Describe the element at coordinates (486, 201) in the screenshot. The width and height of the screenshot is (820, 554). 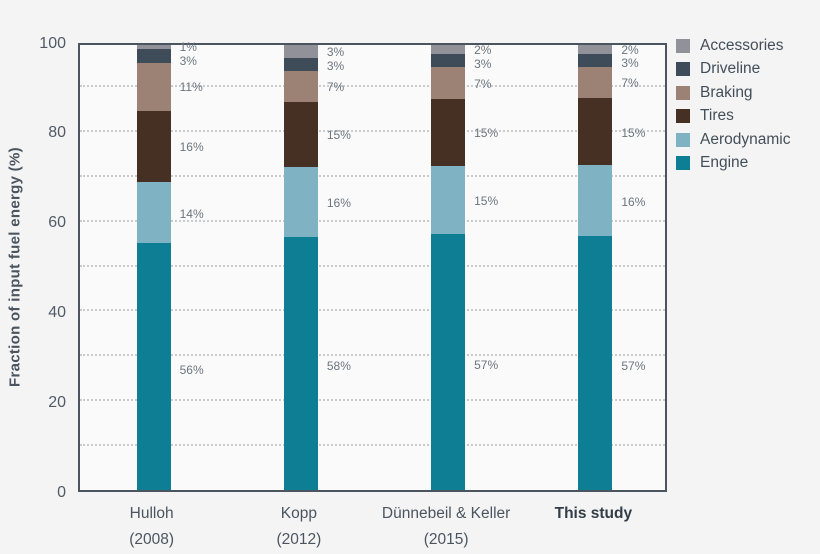
I see `percent-label-aerodynamic: 15%` at that location.